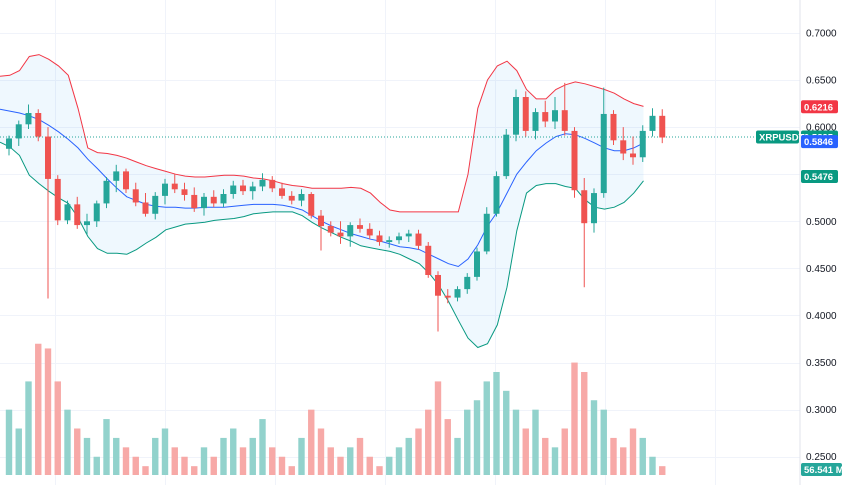  Describe the element at coordinates (821, 81) in the screenshot. I see `price-tick-label: 0.6500` at that location.